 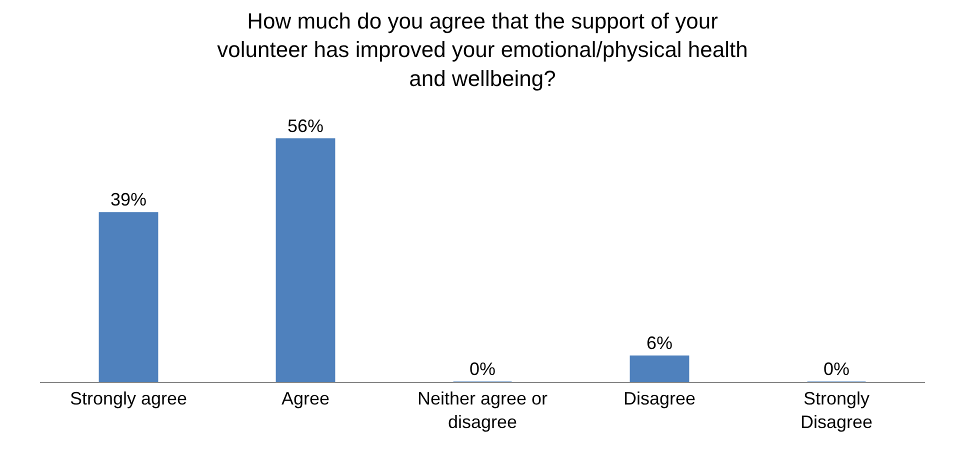 I want to click on data-label: 6%, so click(x=659, y=342).